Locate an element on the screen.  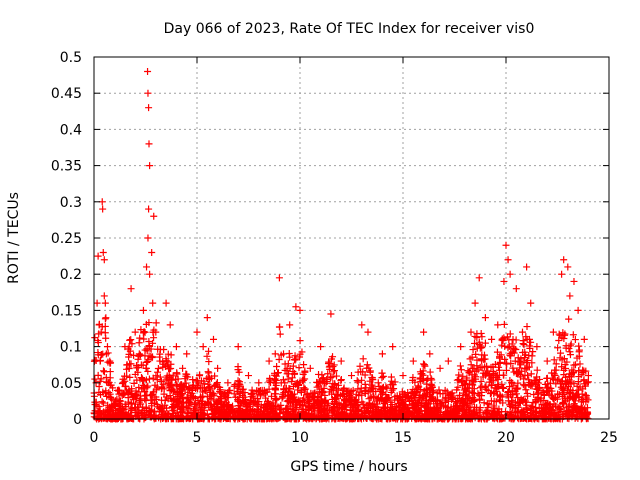
x-tick-label: 10 is located at coordinates (300, 438).